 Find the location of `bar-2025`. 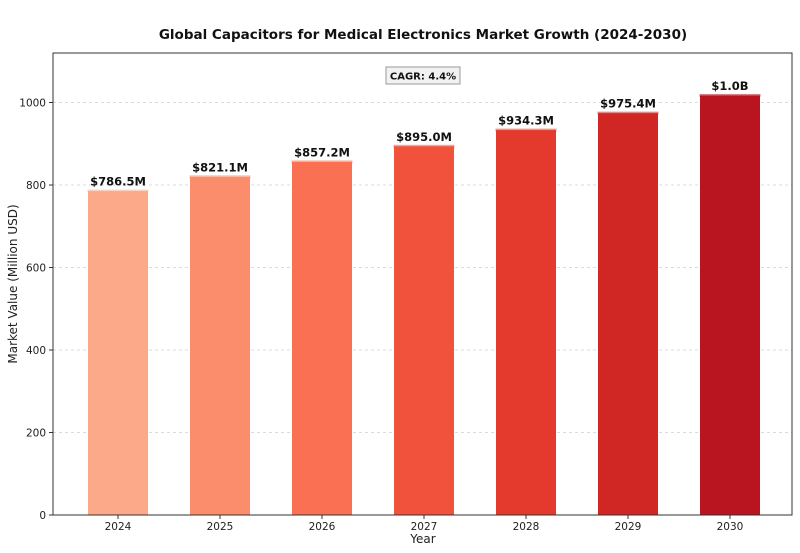

bar-2025 is located at coordinates (220, 345).